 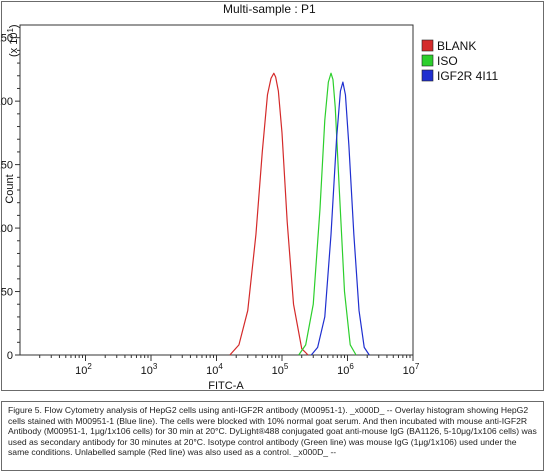 What do you see at coordinates (10, 30) in the screenshot?
I see `y-multiplier-exp: 1` at bounding box center [10, 30].